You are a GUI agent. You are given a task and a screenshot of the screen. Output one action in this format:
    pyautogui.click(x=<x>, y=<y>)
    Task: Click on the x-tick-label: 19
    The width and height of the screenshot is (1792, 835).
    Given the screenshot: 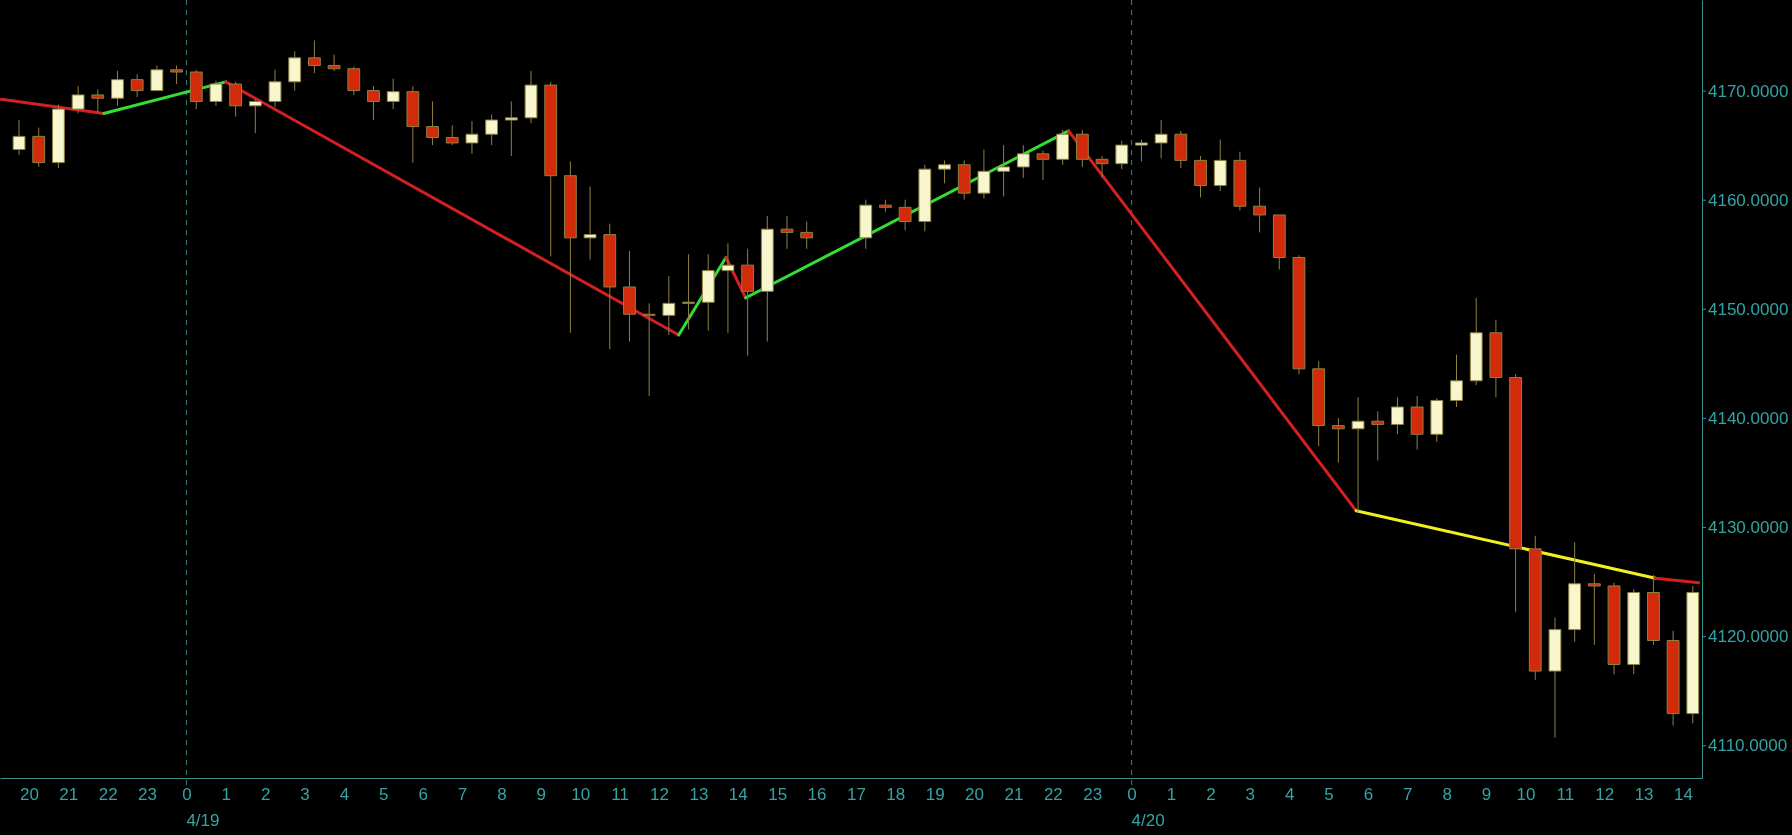 What is the action you would take?
    pyautogui.click(x=935, y=795)
    